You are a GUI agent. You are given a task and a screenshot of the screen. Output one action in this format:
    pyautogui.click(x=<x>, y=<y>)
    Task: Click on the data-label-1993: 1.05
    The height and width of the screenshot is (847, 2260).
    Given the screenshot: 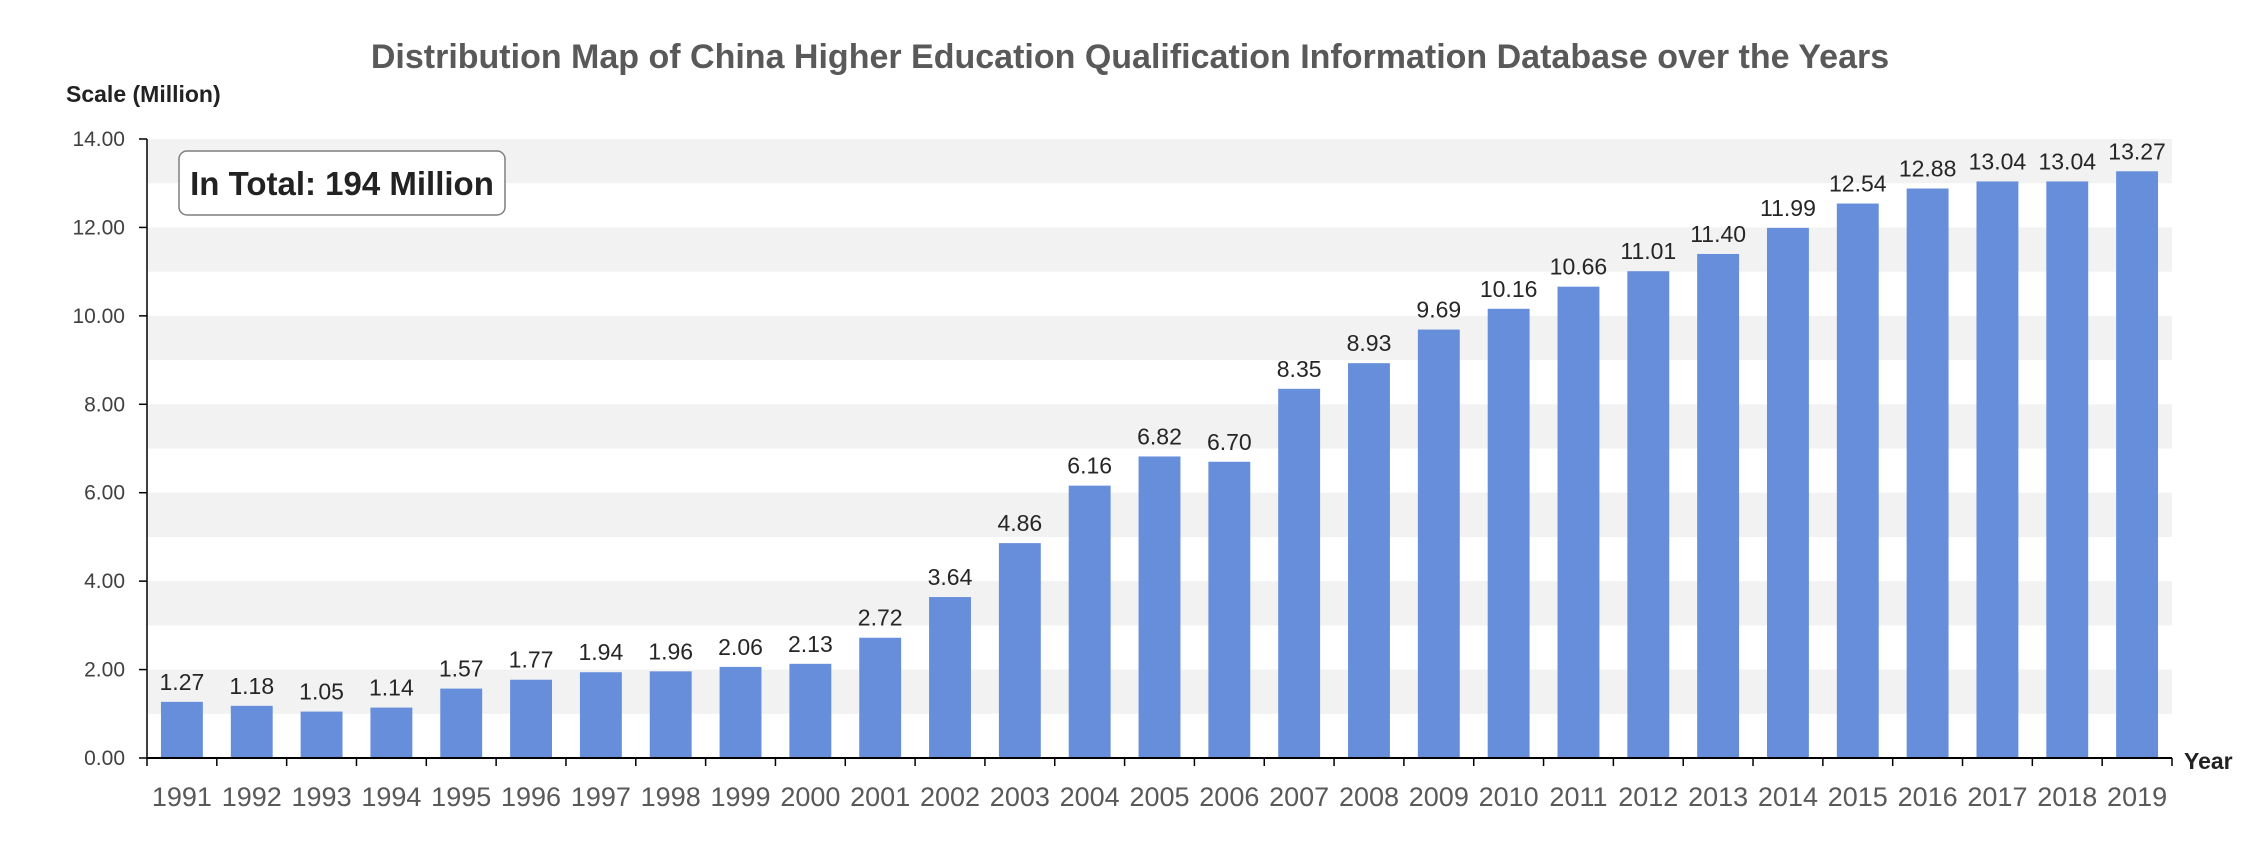 What is the action you would take?
    pyautogui.click(x=321, y=692)
    